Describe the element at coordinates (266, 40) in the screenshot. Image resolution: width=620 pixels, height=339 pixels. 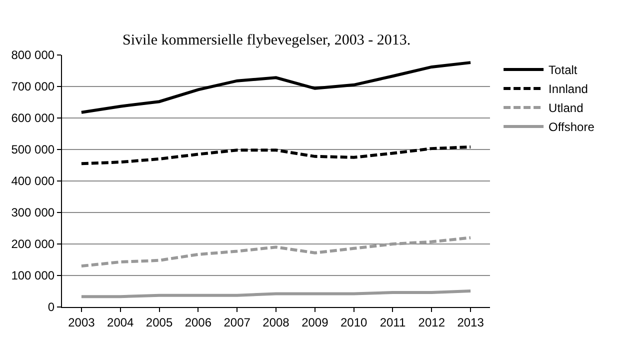
I see `chart-title: Sivile kommersielle flybevegelser, 2003 - 2013.` at that location.